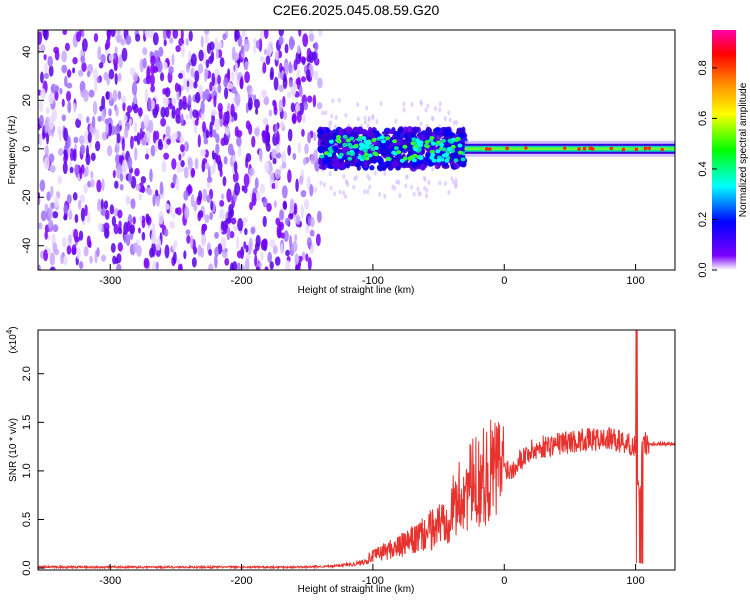 This screenshot has width=750, height=605. What do you see at coordinates (372, 575) in the screenshot?
I see `snr-x-ticks: -300 -200 -100 0 100` at bounding box center [372, 575].